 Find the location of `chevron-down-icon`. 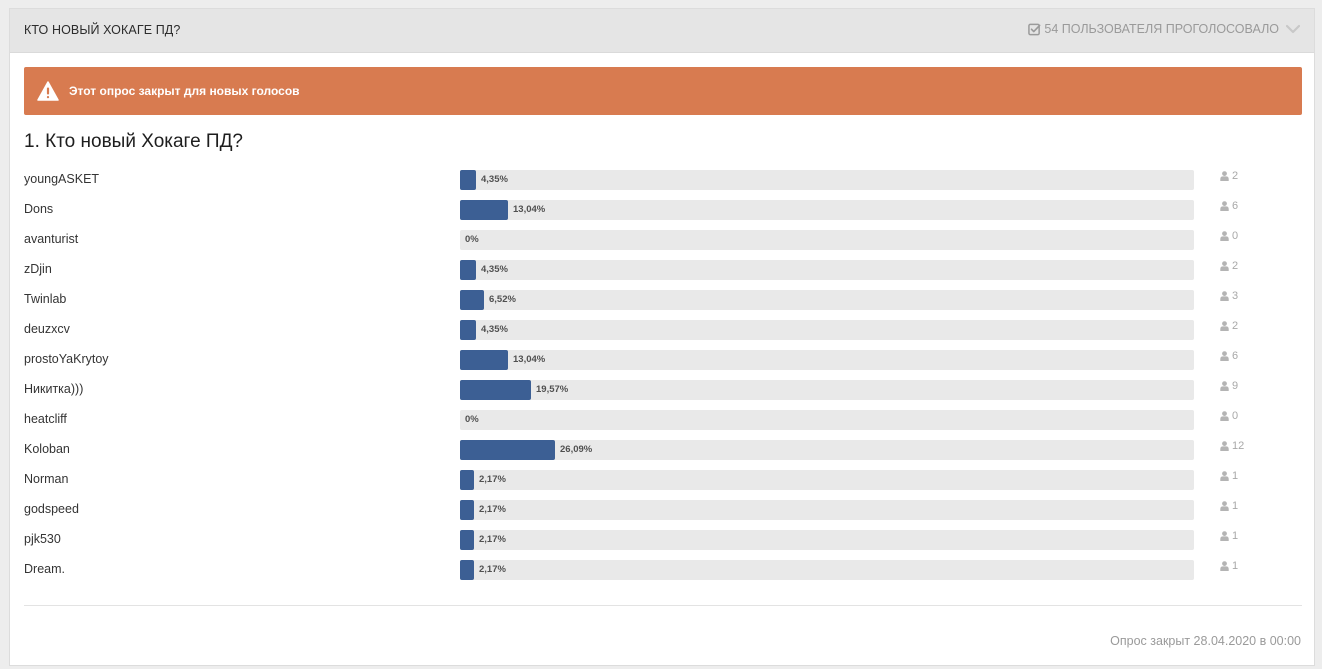

chevron-down-icon is located at coordinates (1293, 29).